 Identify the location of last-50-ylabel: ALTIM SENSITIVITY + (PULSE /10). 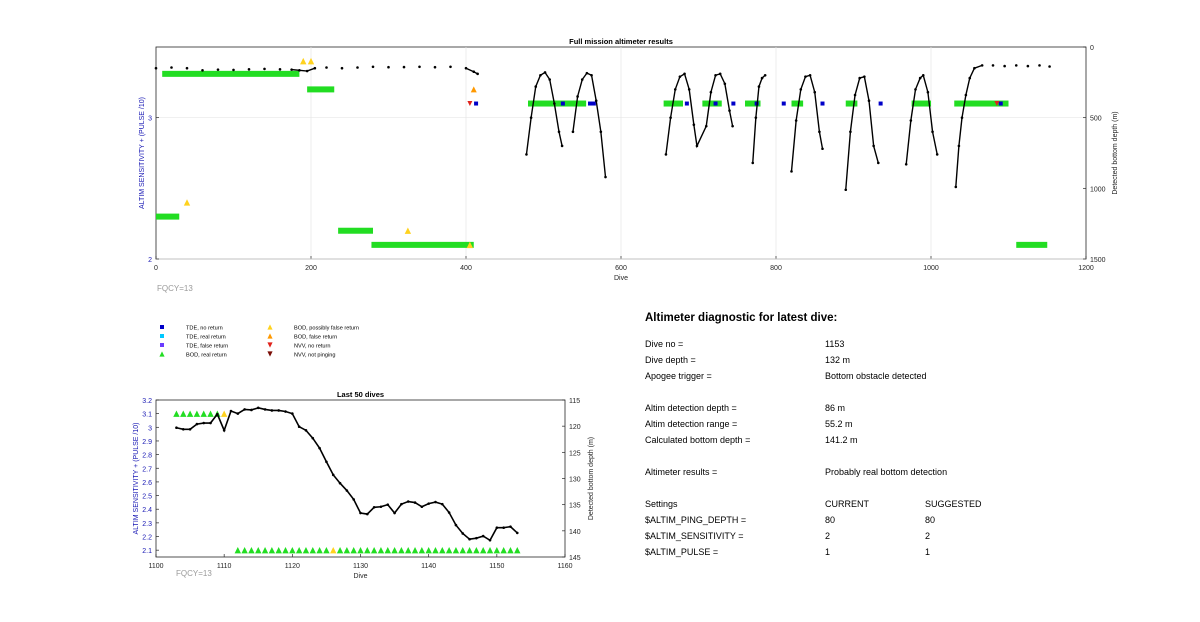
(136, 479).